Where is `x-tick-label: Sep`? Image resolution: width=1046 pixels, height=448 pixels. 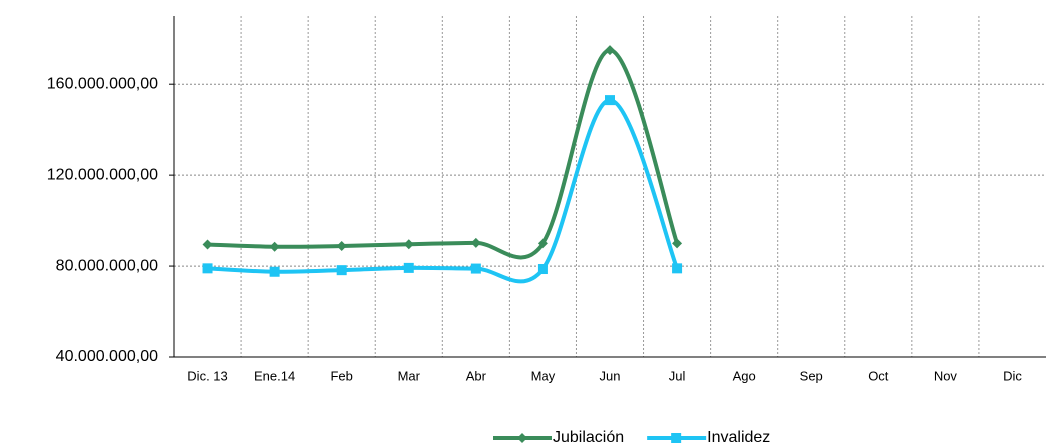
x-tick-label: Sep is located at coordinates (811, 375).